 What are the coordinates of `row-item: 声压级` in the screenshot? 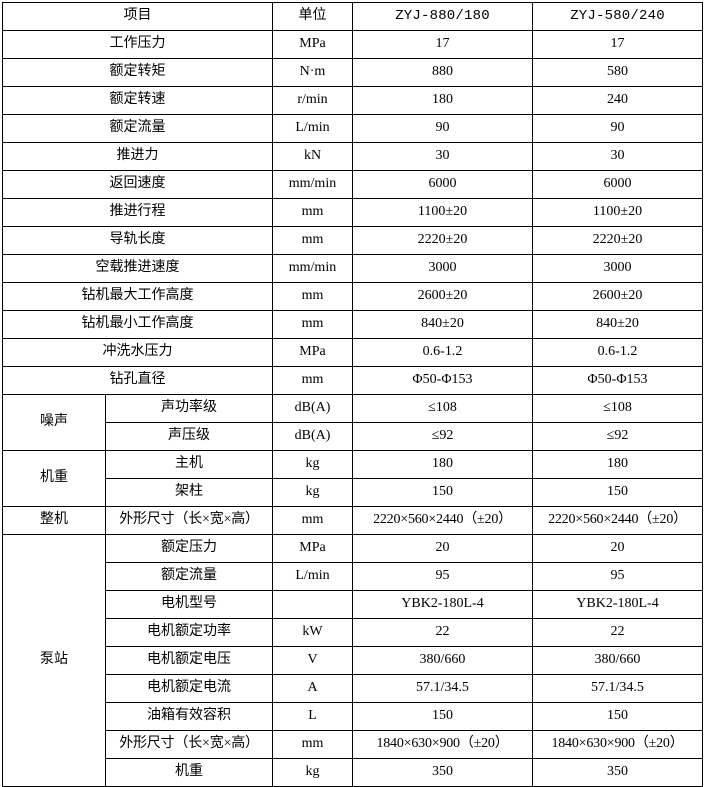 It's located at (189, 436).